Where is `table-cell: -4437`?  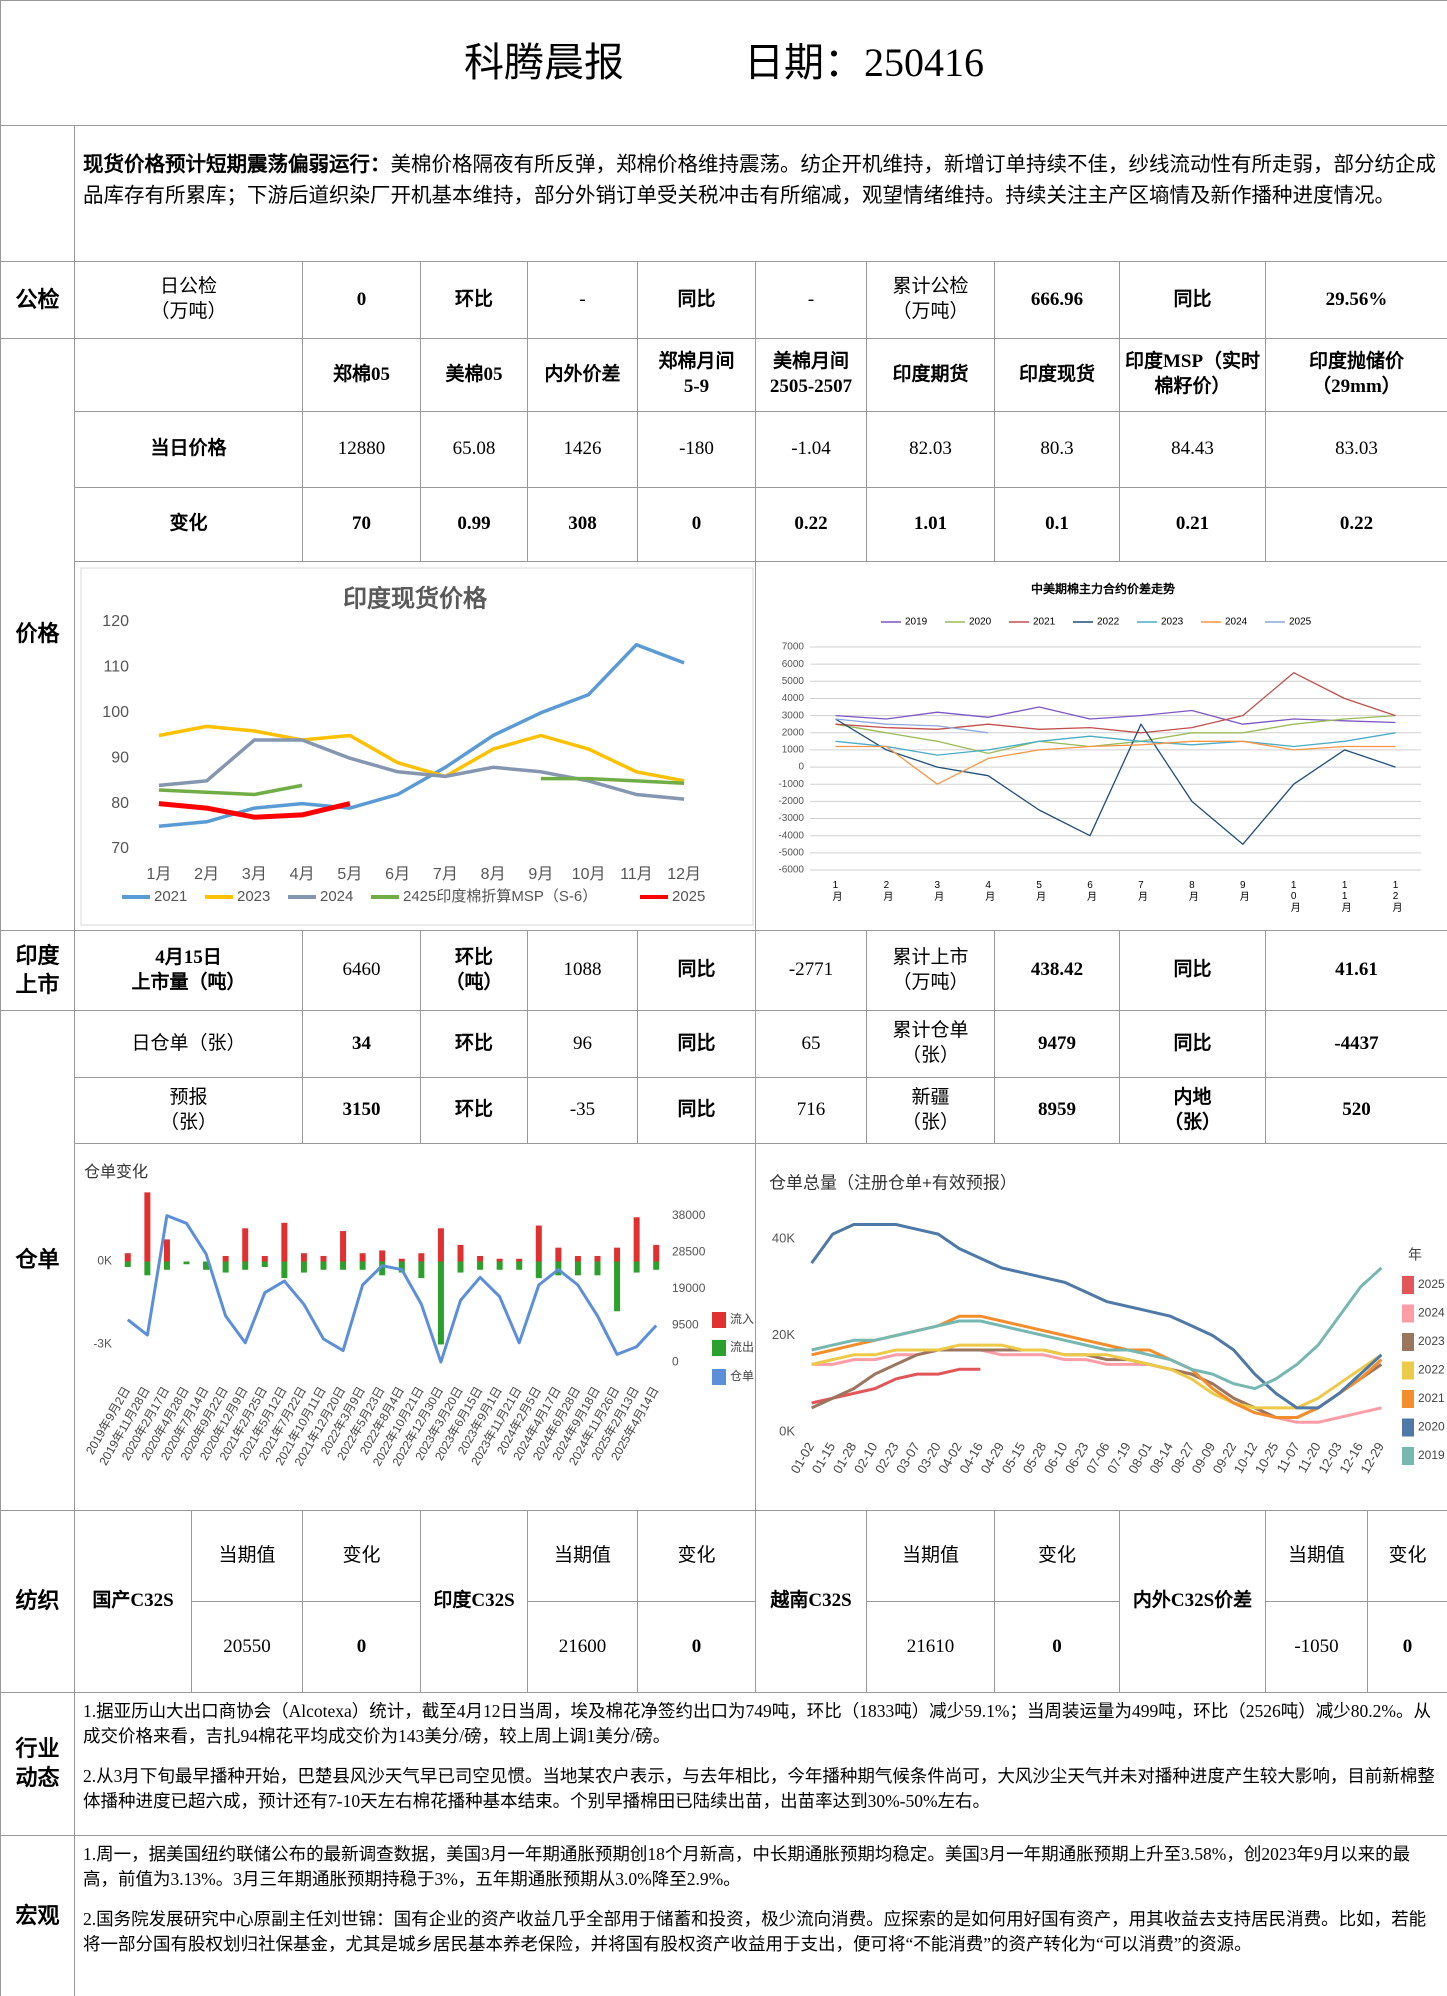 table-cell: -4437 is located at coordinates (1356, 1044).